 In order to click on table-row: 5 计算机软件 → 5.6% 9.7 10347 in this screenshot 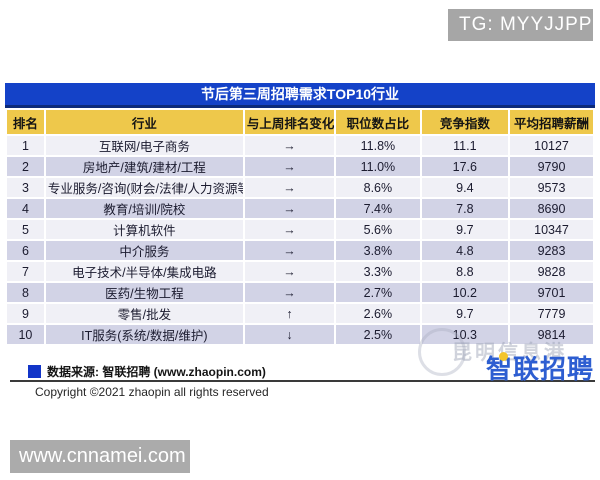, I will do `click(300, 229)`.